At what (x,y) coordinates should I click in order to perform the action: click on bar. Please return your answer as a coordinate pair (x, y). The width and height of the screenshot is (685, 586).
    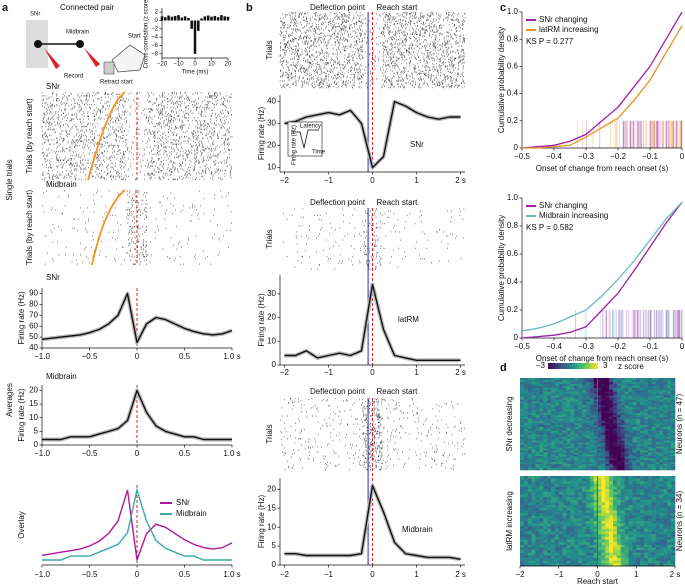
    Looking at the image, I should click on (191, 24).